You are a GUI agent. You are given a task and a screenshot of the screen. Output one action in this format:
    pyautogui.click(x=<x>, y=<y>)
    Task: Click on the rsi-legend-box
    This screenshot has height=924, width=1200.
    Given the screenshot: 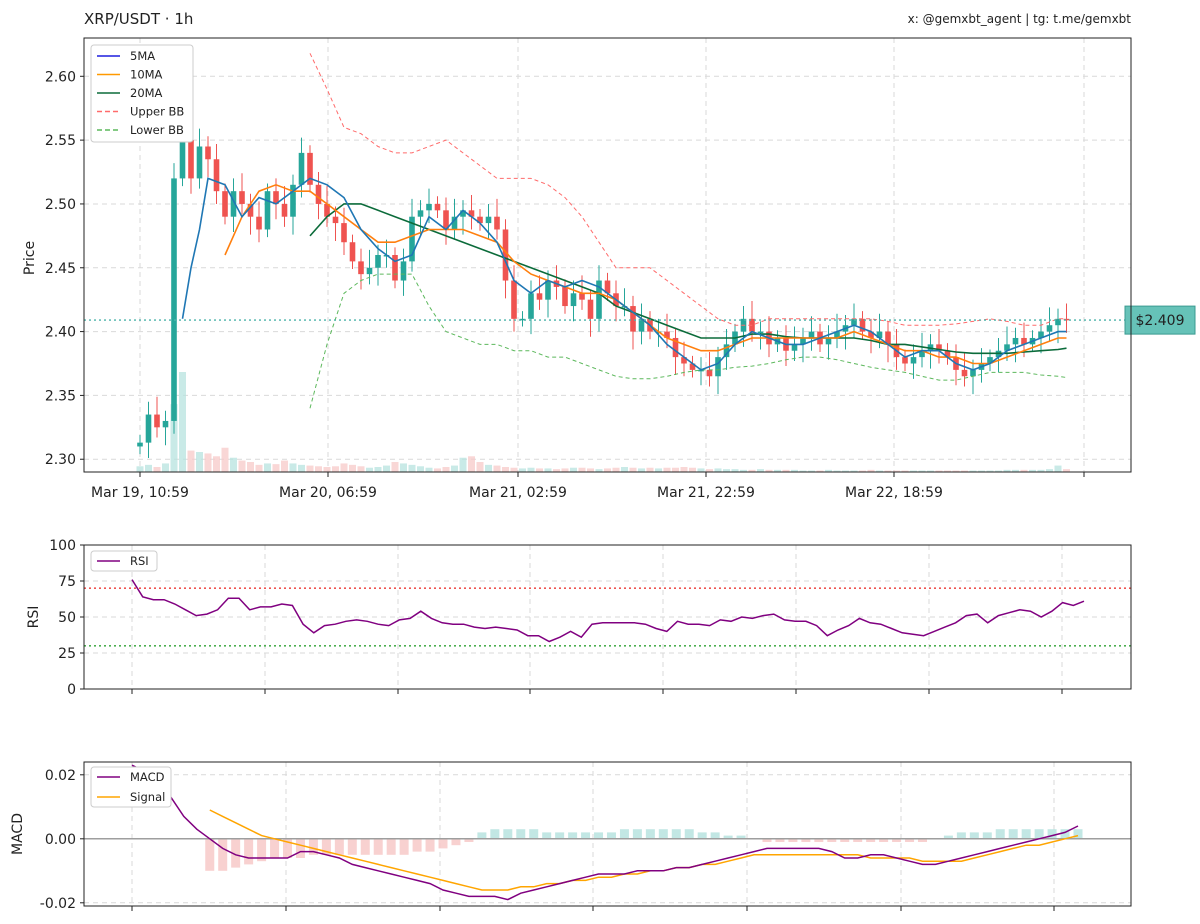 What is the action you would take?
    pyautogui.click(x=124, y=561)
    